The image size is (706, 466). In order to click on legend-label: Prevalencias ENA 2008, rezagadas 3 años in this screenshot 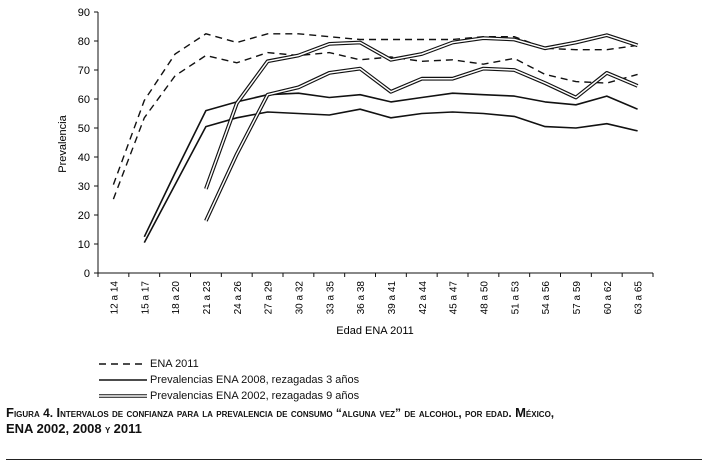, I will do `click(255, 380)`.